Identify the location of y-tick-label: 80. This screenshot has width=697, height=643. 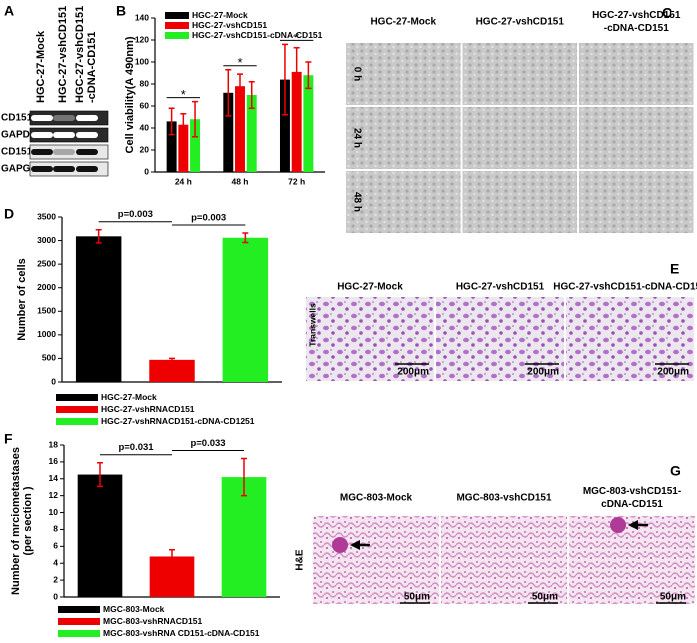
(145, 83).